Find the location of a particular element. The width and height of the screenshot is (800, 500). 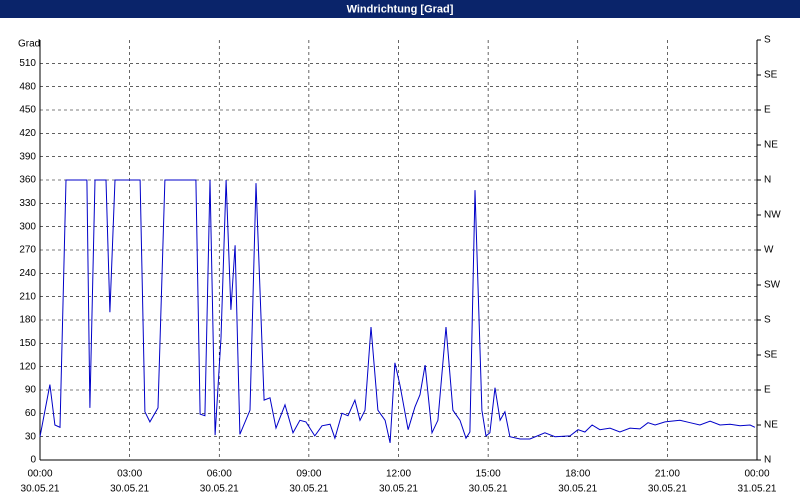

y-tick-label: 300 is located at coordinates (27, 226).